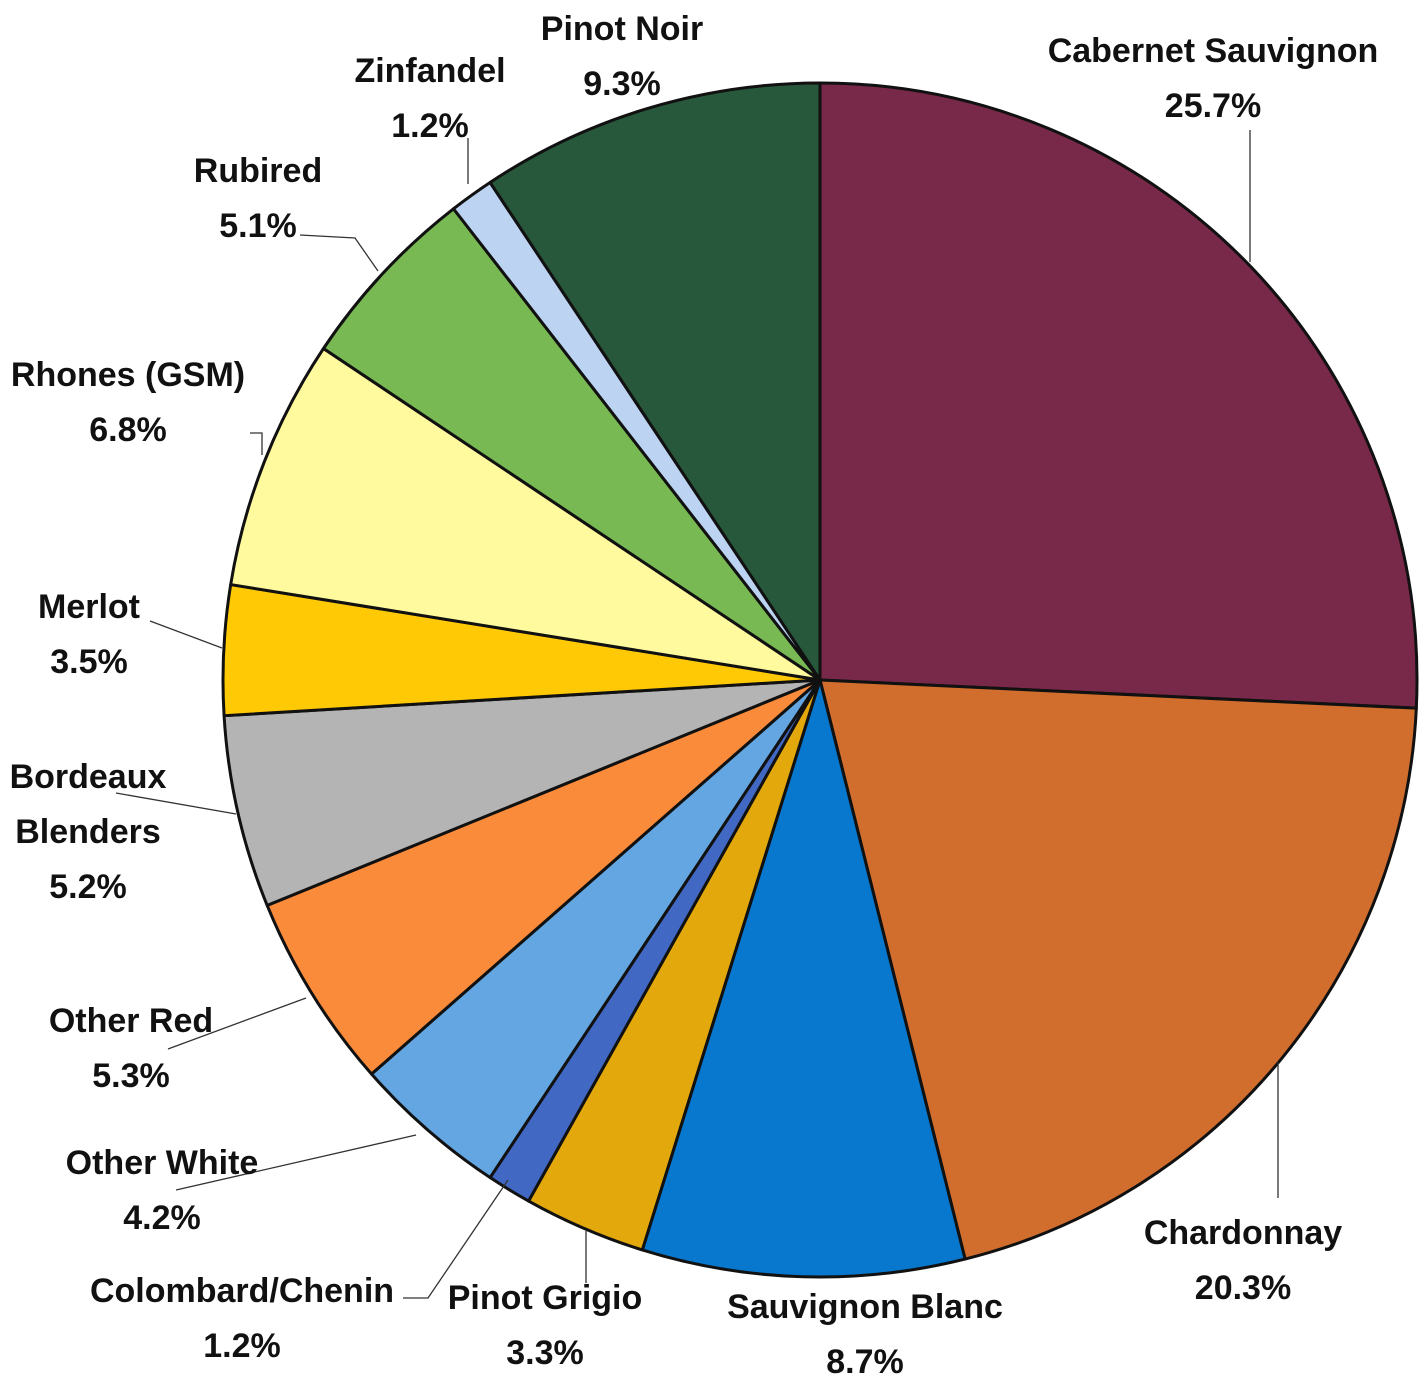  Describe the element at coordinates (522, 792) in the screenshot. I see `slice-bordeaux-blenders` at that location.